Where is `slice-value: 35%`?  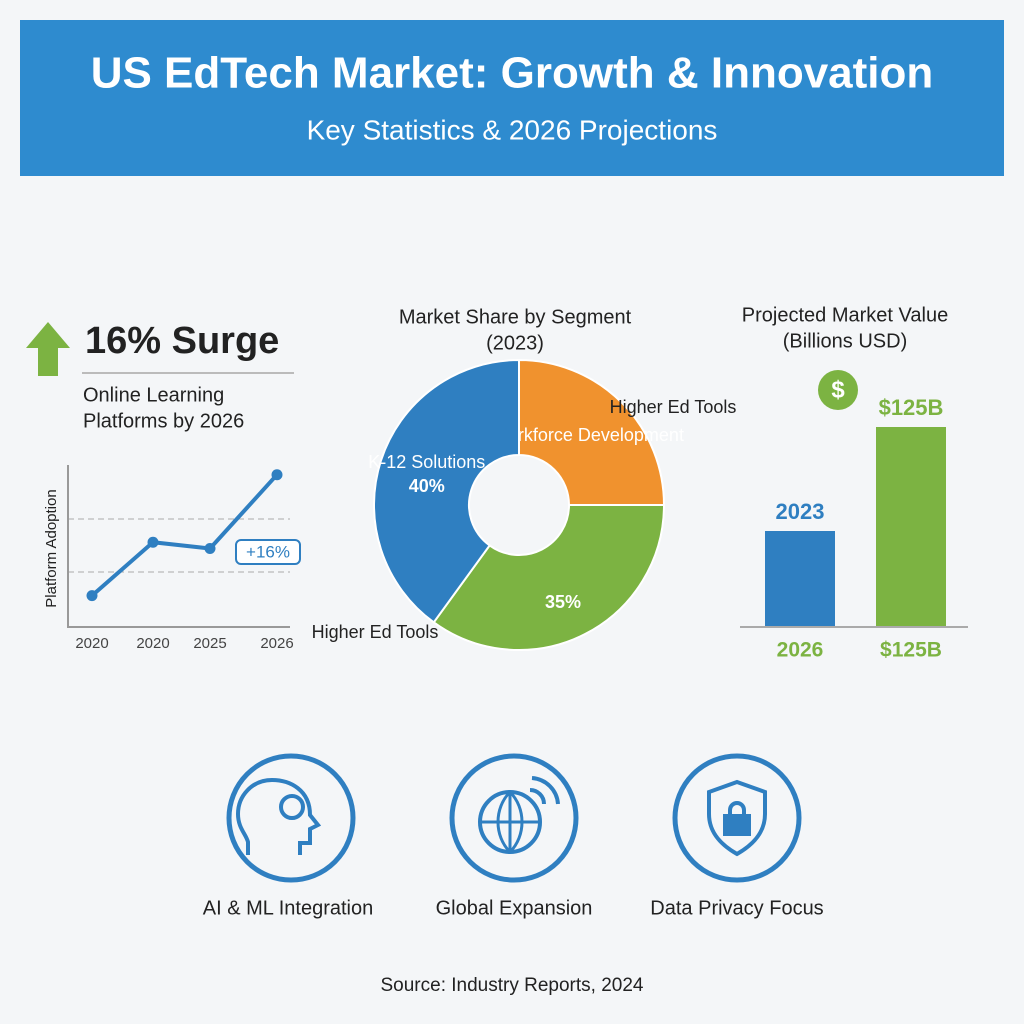 slice-value: 35% is located at coordinates (563, 602).